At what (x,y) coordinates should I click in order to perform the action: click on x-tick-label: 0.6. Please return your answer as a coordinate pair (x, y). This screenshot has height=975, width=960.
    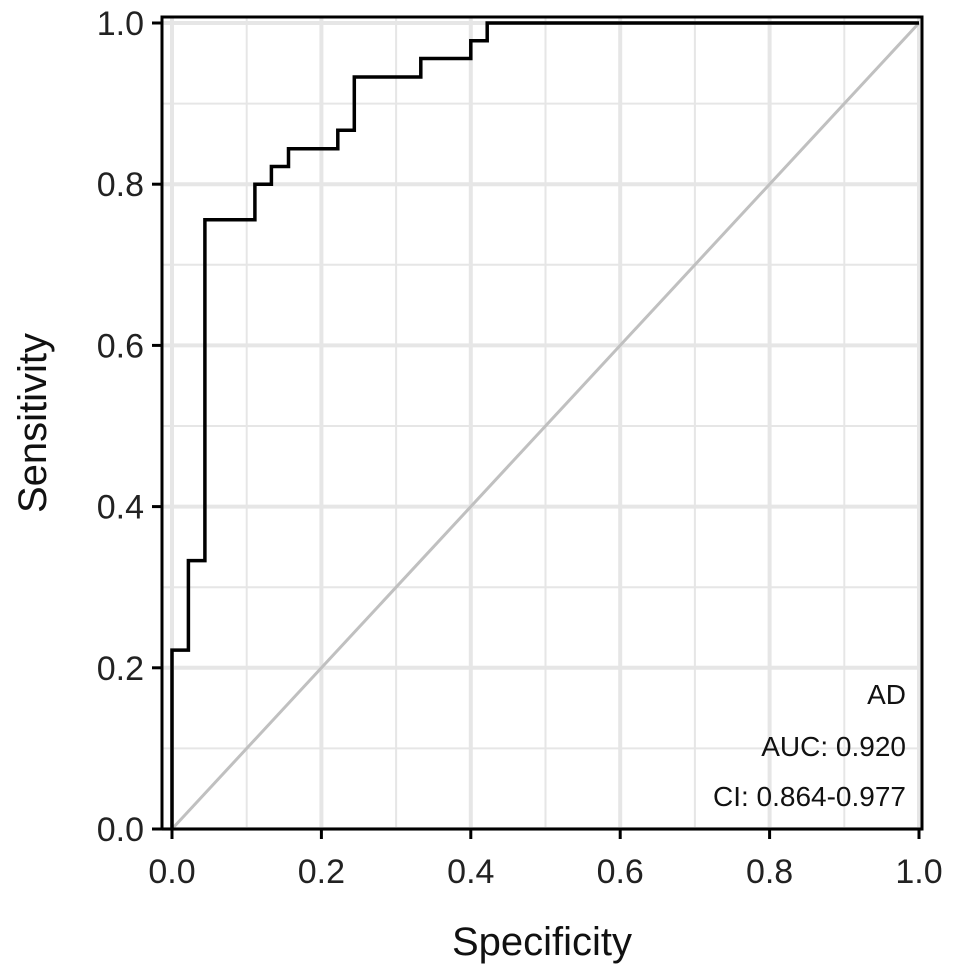
    Looking at the image, I should click on (620, 872).